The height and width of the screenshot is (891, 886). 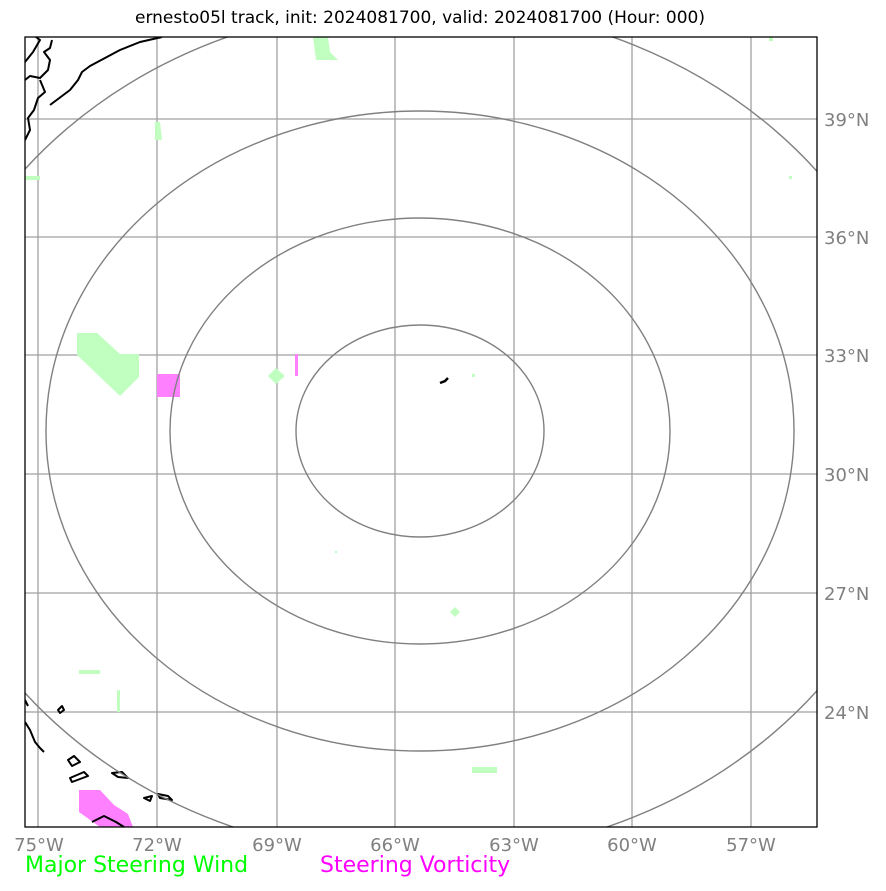 What do you see at coordinates (157, 845) in the screenshot?
I see `lon-label: 72°W` at bounding box center [157, 845].